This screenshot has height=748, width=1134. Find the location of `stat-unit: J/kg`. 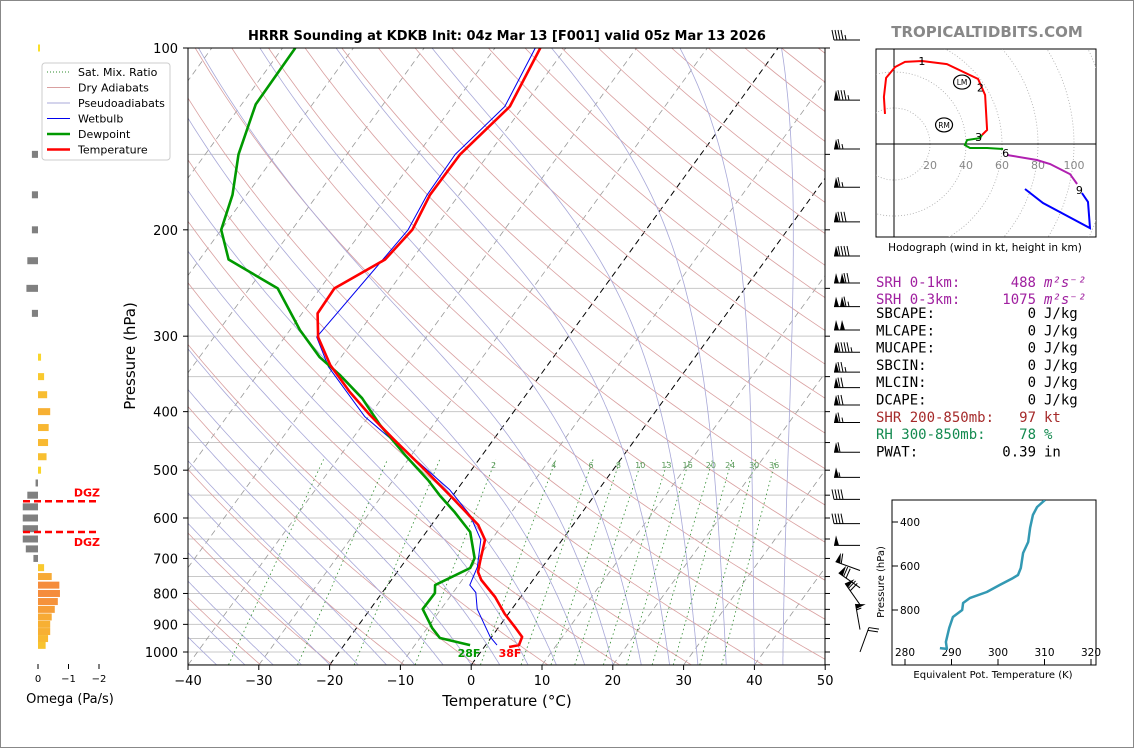

stat-unit: J/kg is located at coordinates (1061, 349).